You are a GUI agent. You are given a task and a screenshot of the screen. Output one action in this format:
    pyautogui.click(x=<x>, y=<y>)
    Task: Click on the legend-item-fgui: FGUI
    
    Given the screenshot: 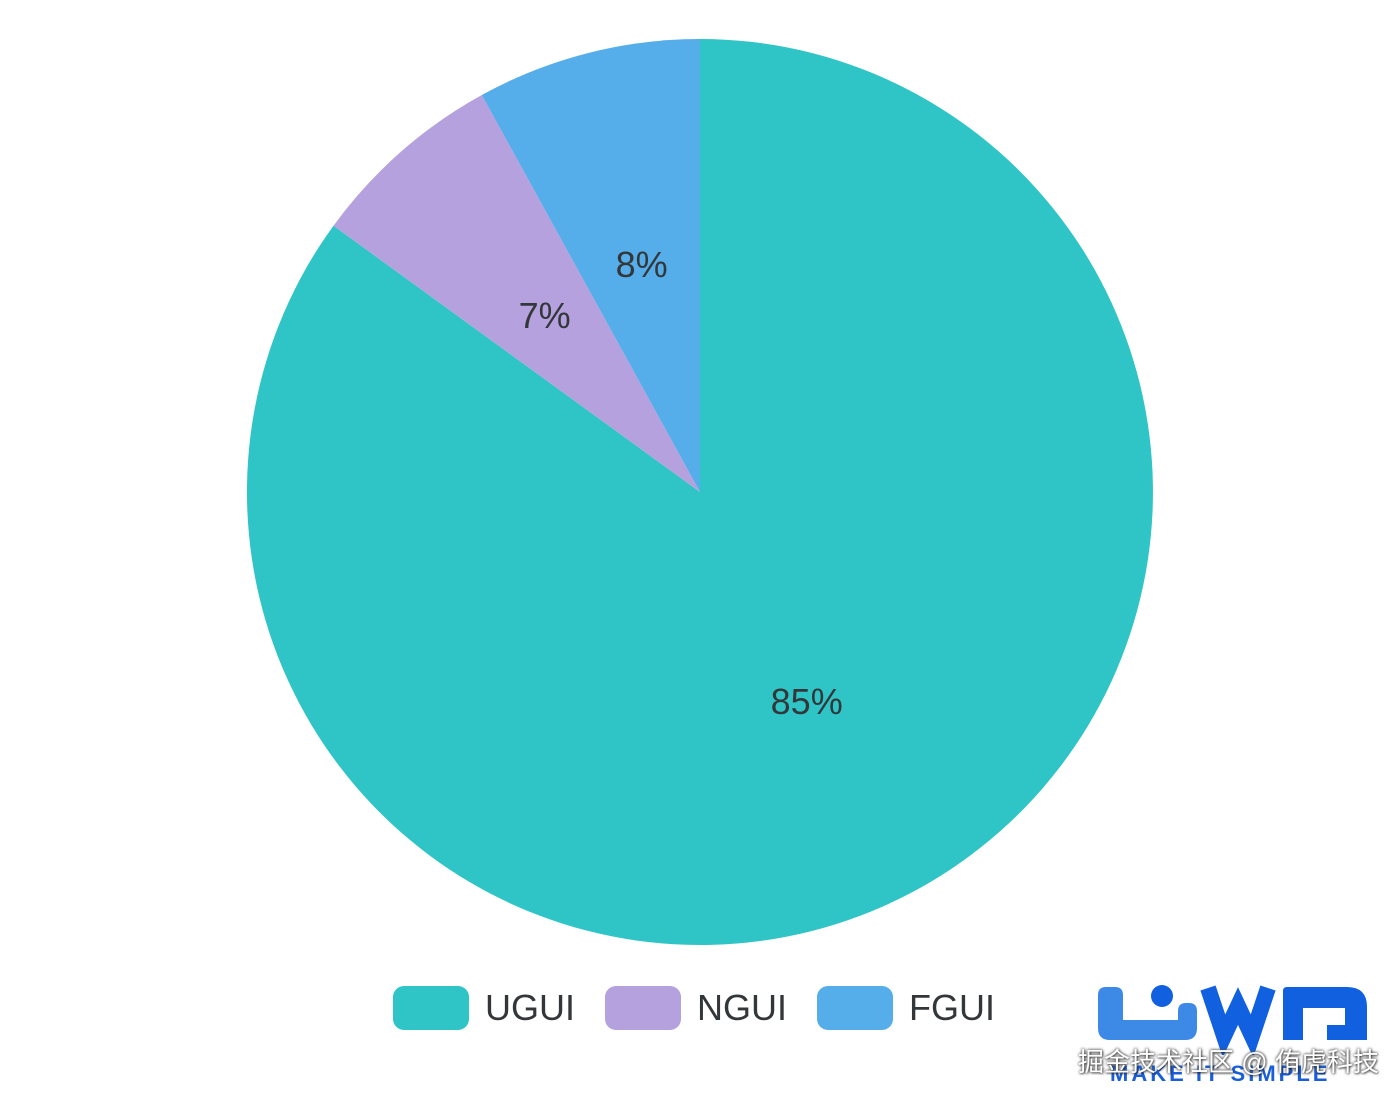 What is the action you would take?
    pyautogui.click(x=906, y=1008)
    